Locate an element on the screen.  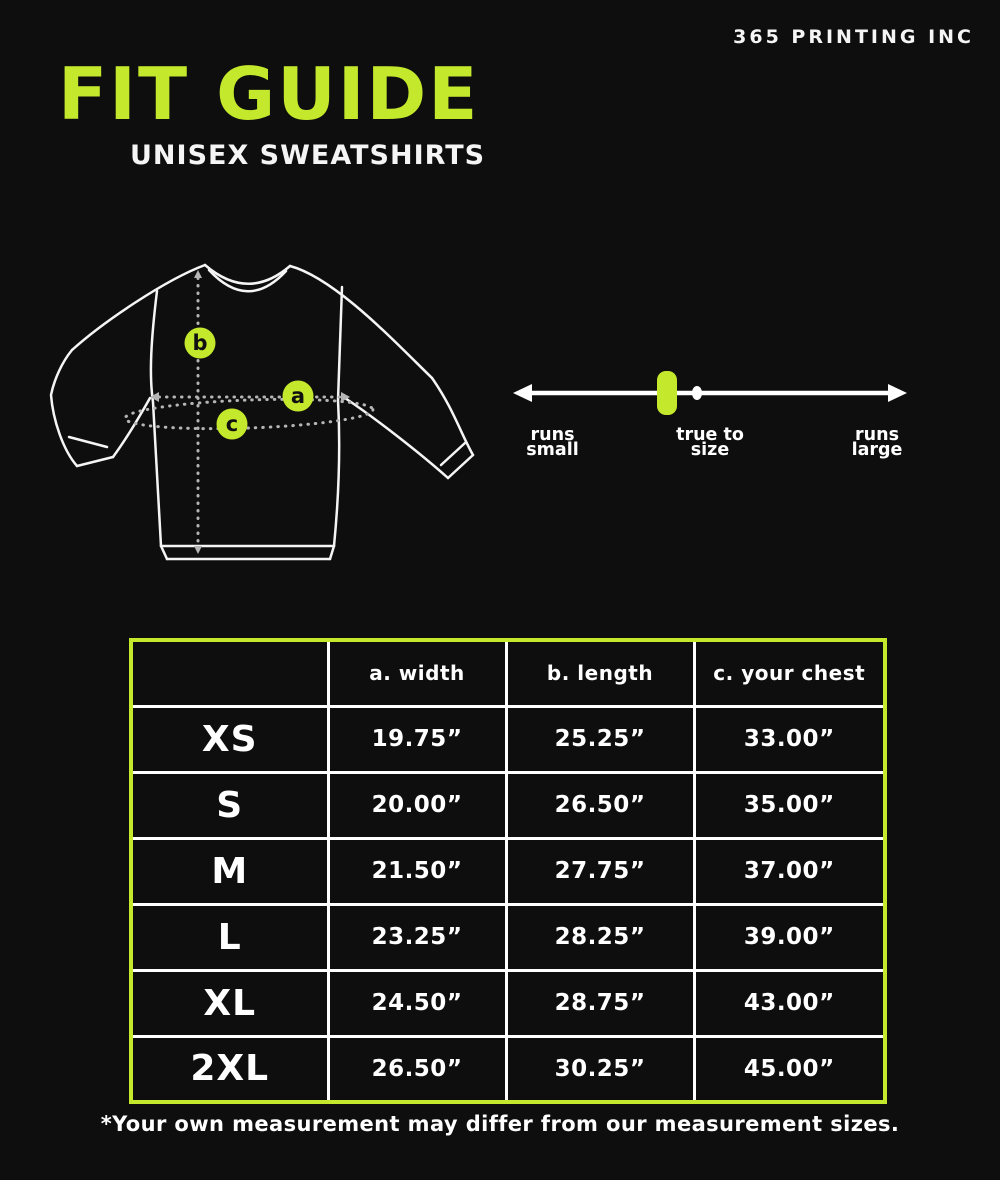
brand-name: 365 PRINTING INC is located at coordinates (853, 37).